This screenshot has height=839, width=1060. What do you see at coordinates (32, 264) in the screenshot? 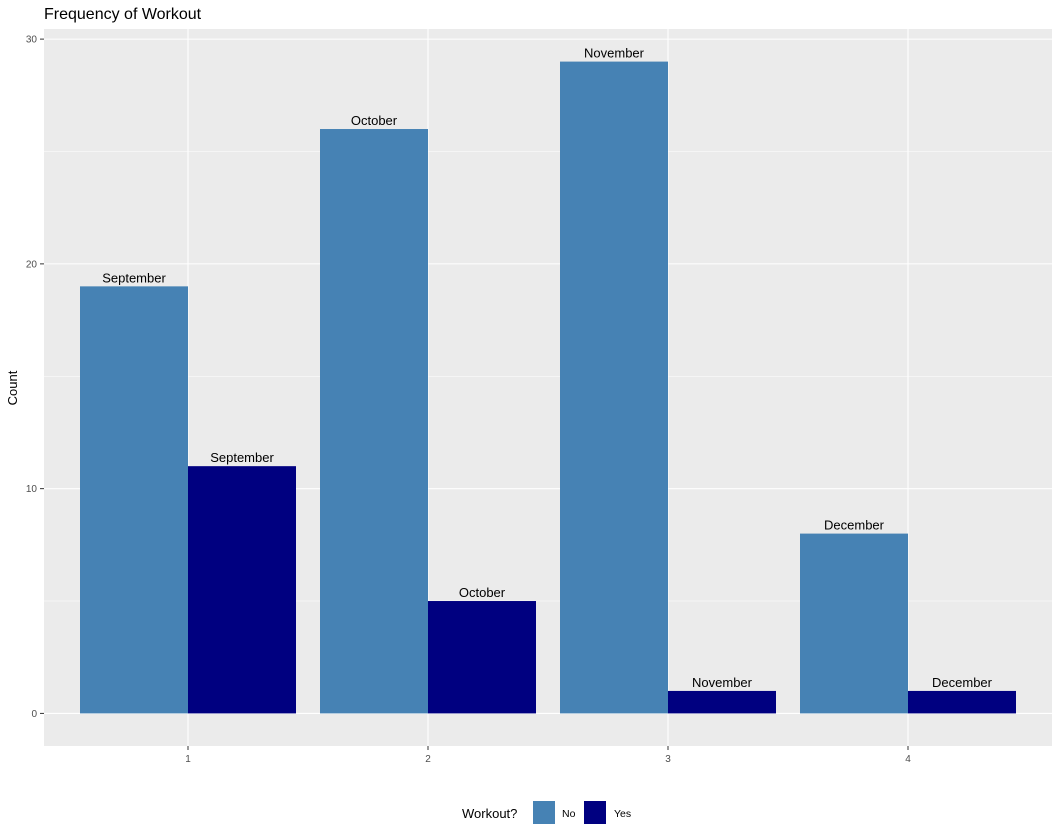
I see `y-tick-label: 20` at bounding box center [32, 264].